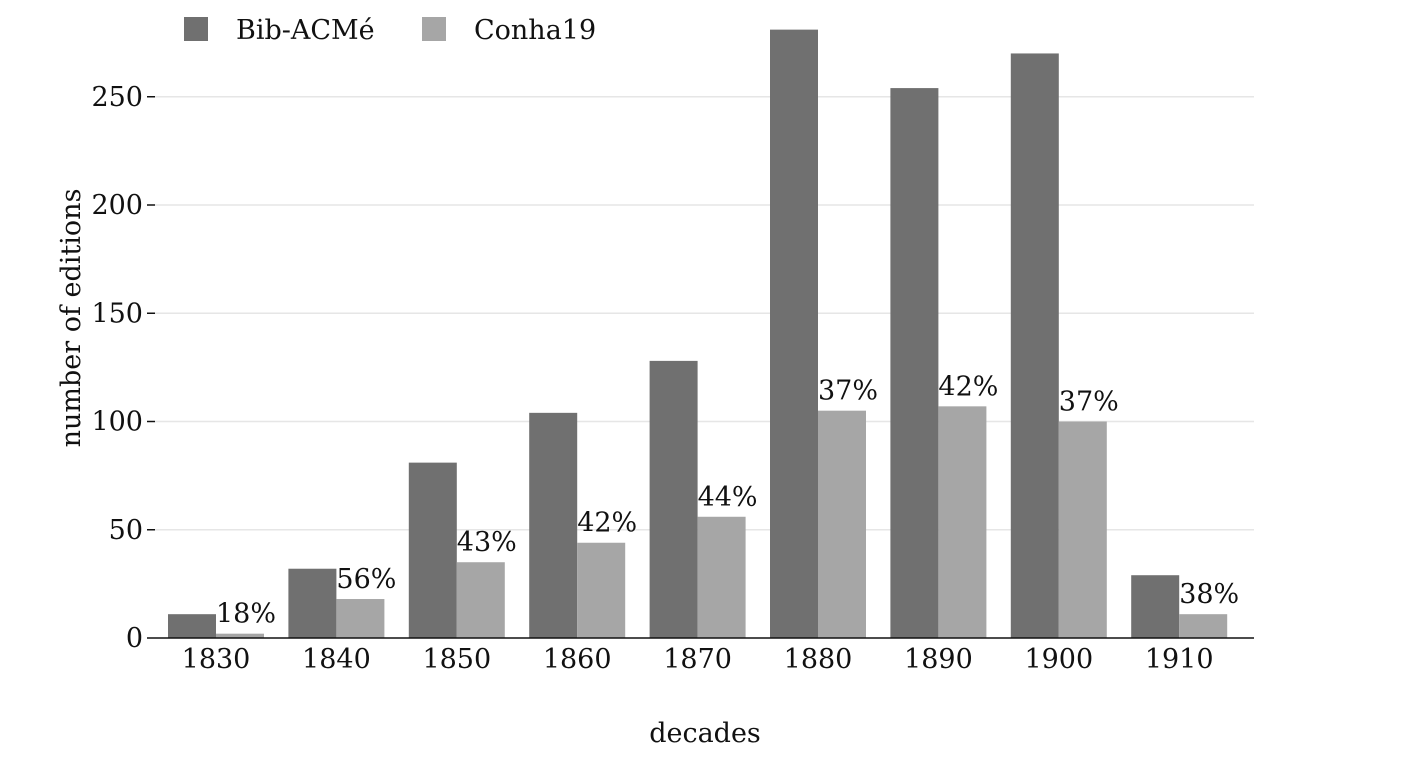  I want to click on data-label-1840: 56%, so click(366, 579).